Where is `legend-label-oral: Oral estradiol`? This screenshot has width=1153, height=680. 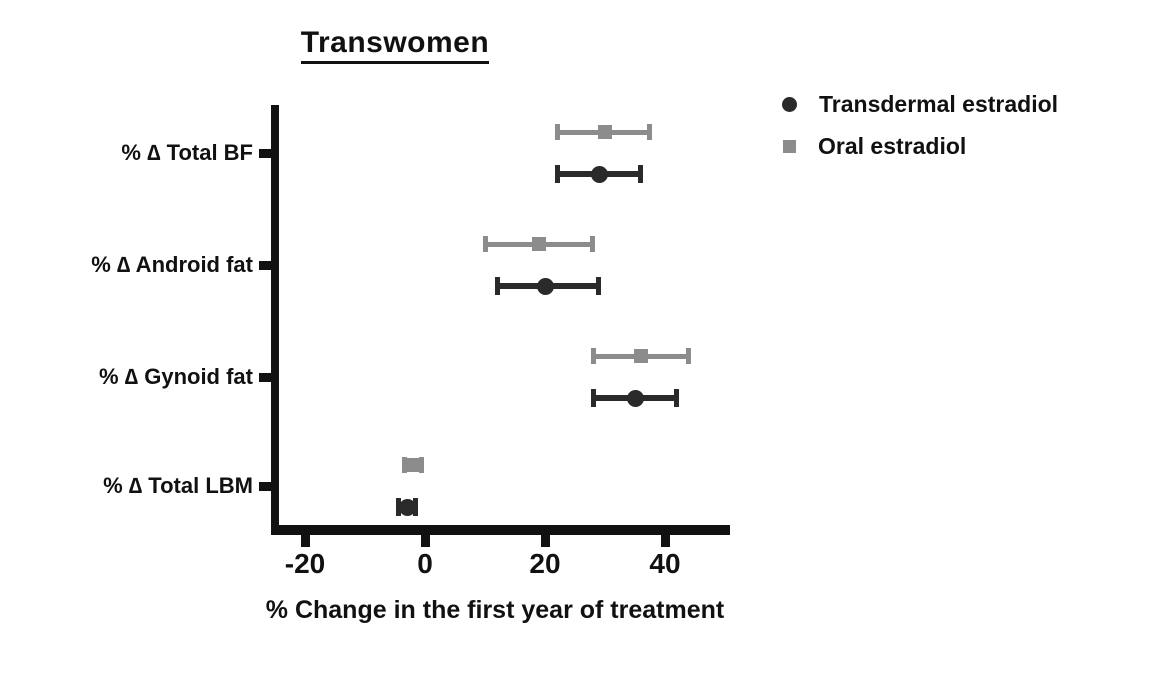 legend-label-oral: Oral estradiol is located at coordinates (892, 145).